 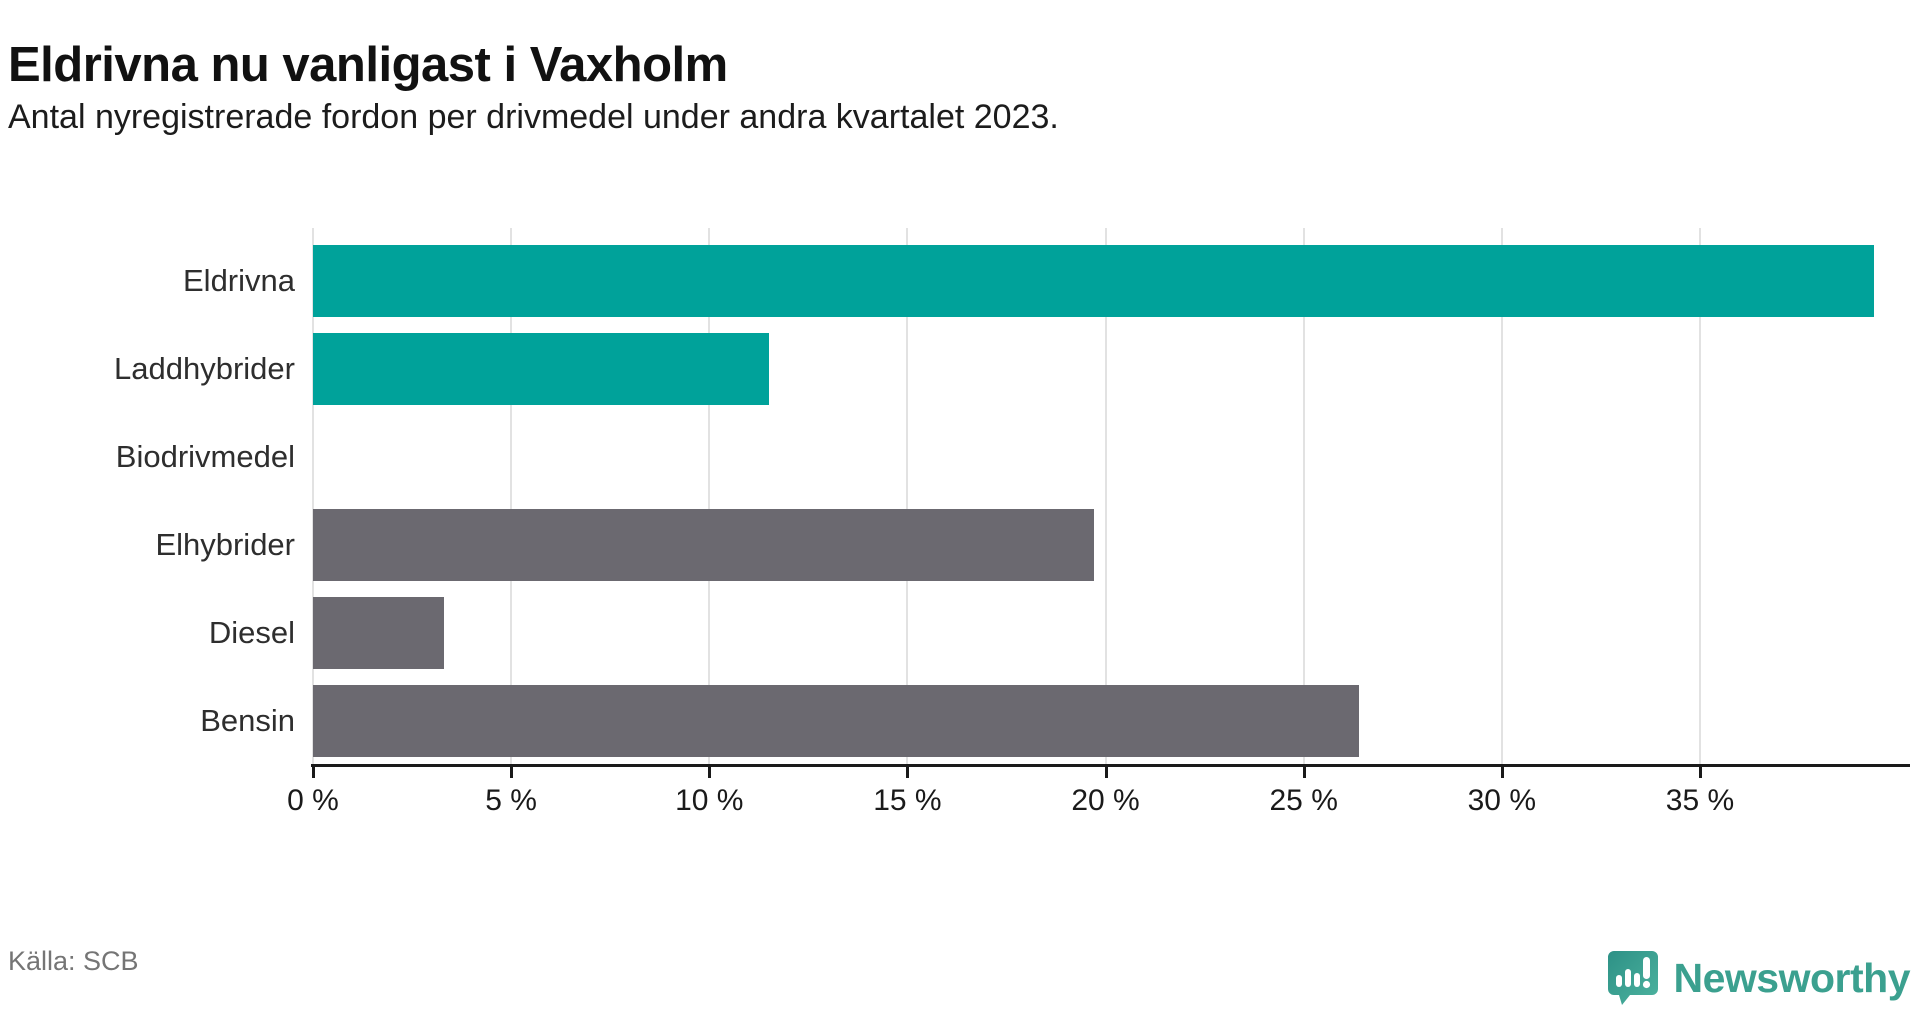 What do you see at coordinates (378, 633) in the screenshot?
I see `bar-diesel` at bounding box center [378, 633].